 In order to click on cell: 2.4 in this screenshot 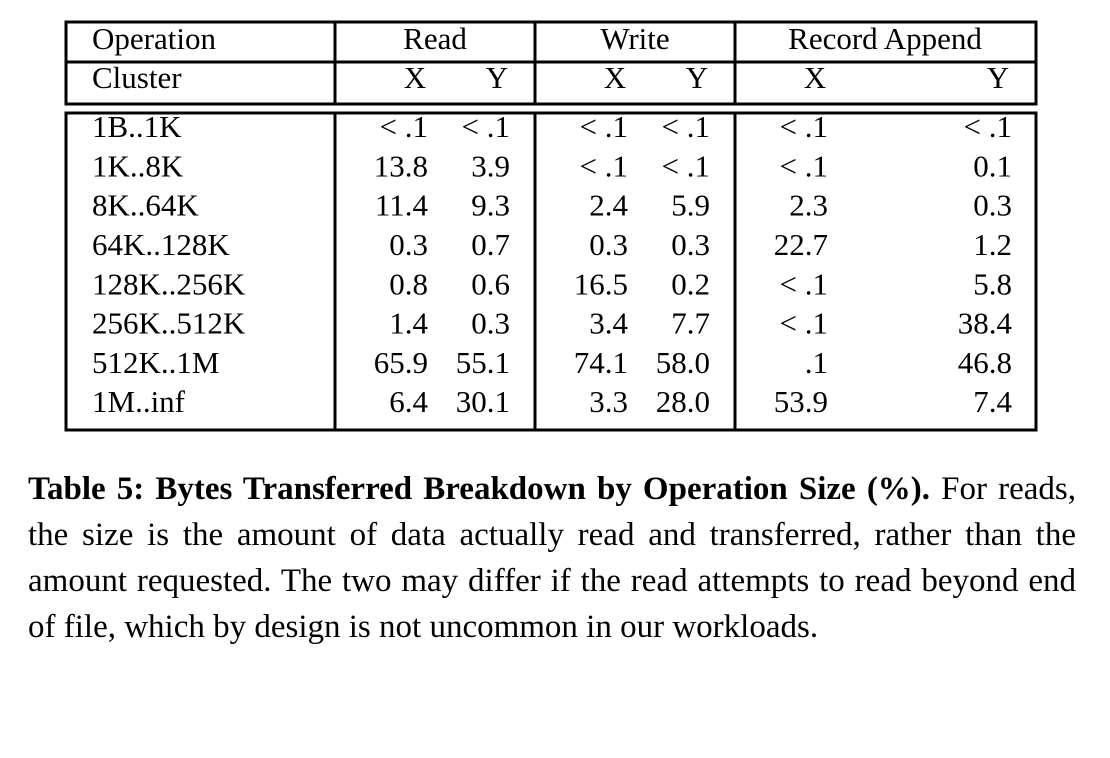, I will do `click(608, 205)`.